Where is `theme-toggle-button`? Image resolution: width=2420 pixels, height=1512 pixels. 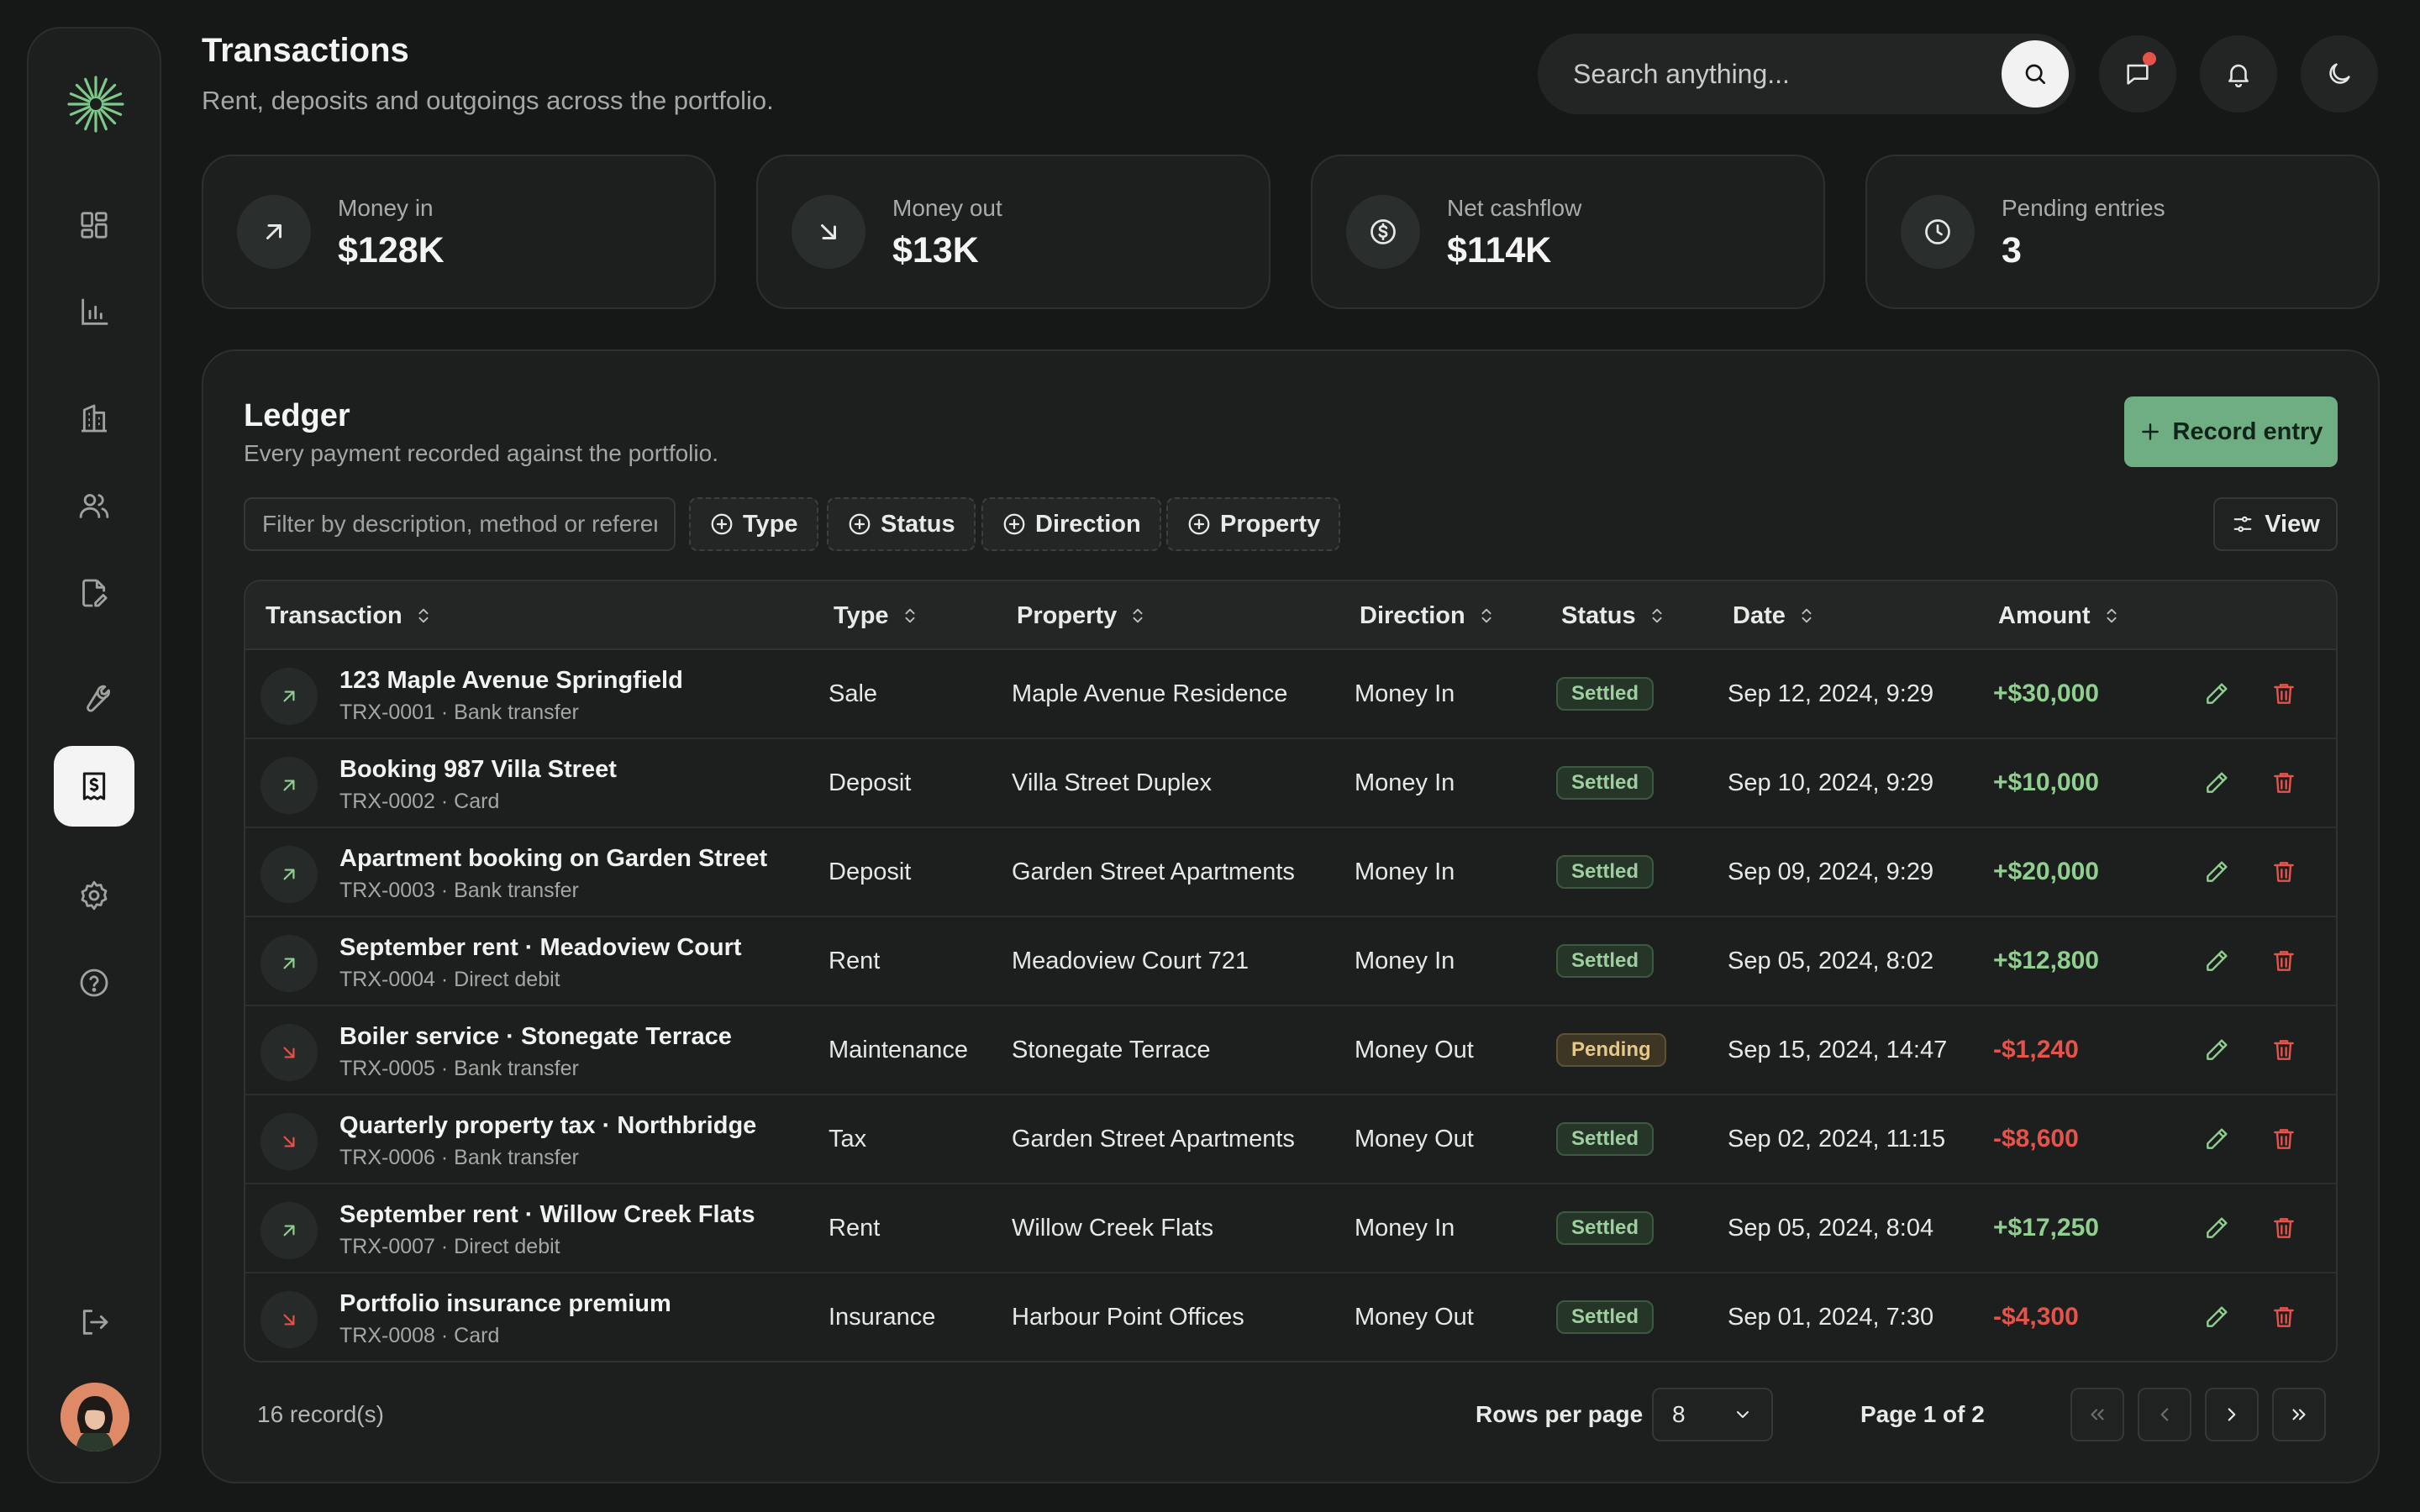 theme-toggle-button is located at coordinates (2339, 74).